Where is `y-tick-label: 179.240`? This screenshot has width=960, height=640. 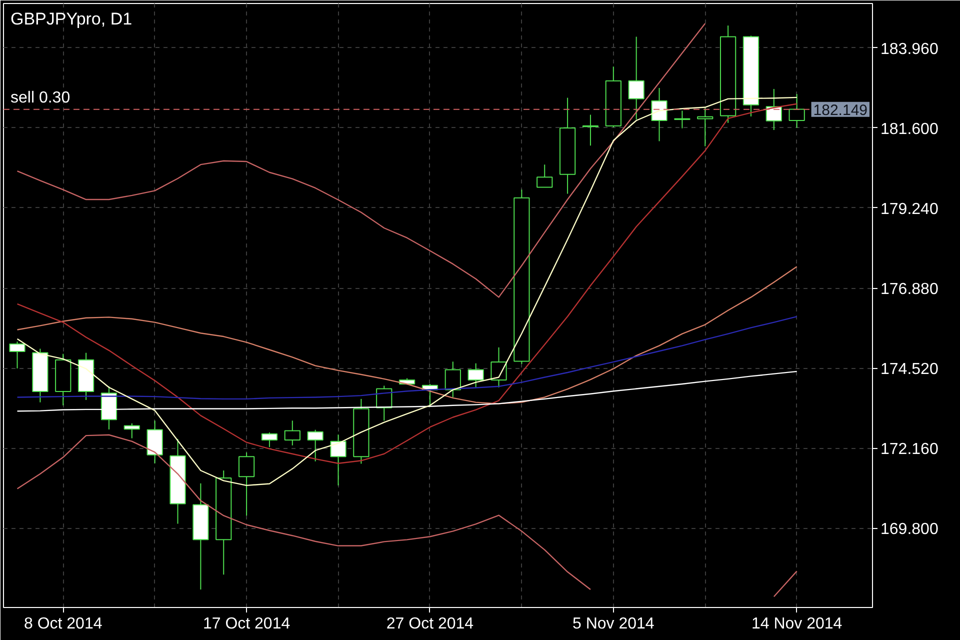 y-tick-label: 179.240 is located at coordinates (909, 209).